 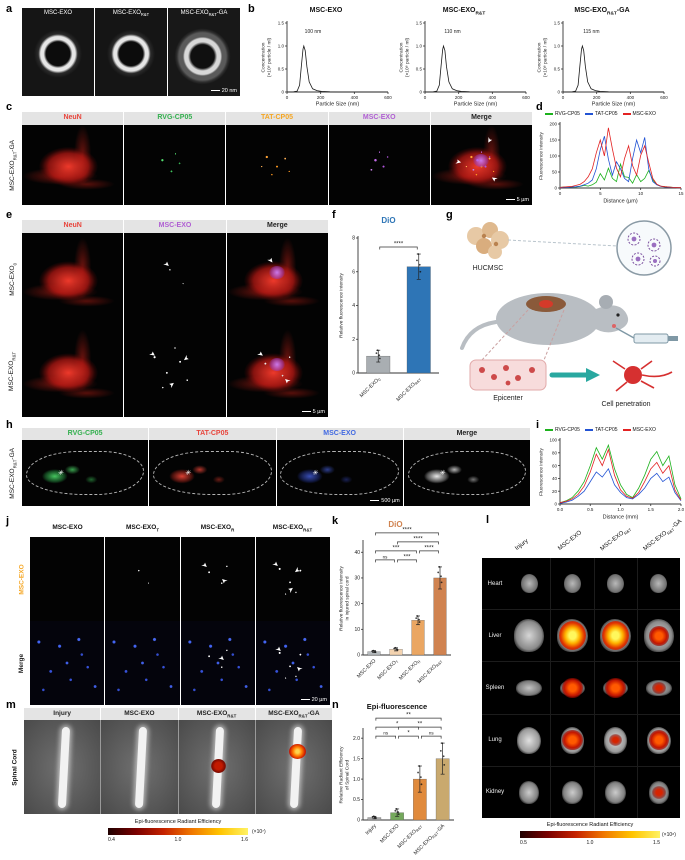 What do you see at coordinates (555, 453) in the screenshot?
I see `svg-text: 80` at bounding box center [555, 453].